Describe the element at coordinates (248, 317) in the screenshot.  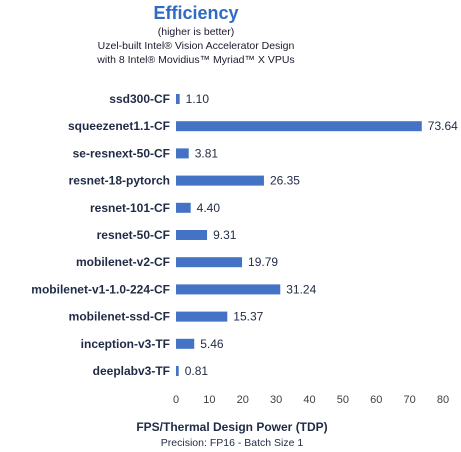
I see `value-label: 15.37` at that location.